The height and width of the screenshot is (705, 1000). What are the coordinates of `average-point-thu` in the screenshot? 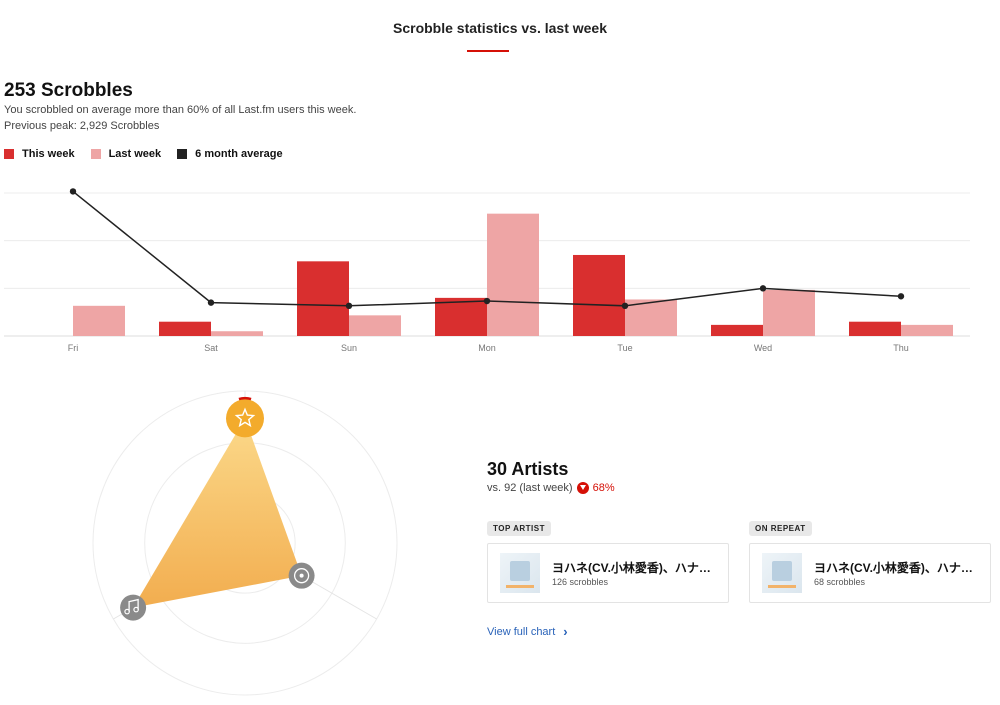 It's located at (901, 296).